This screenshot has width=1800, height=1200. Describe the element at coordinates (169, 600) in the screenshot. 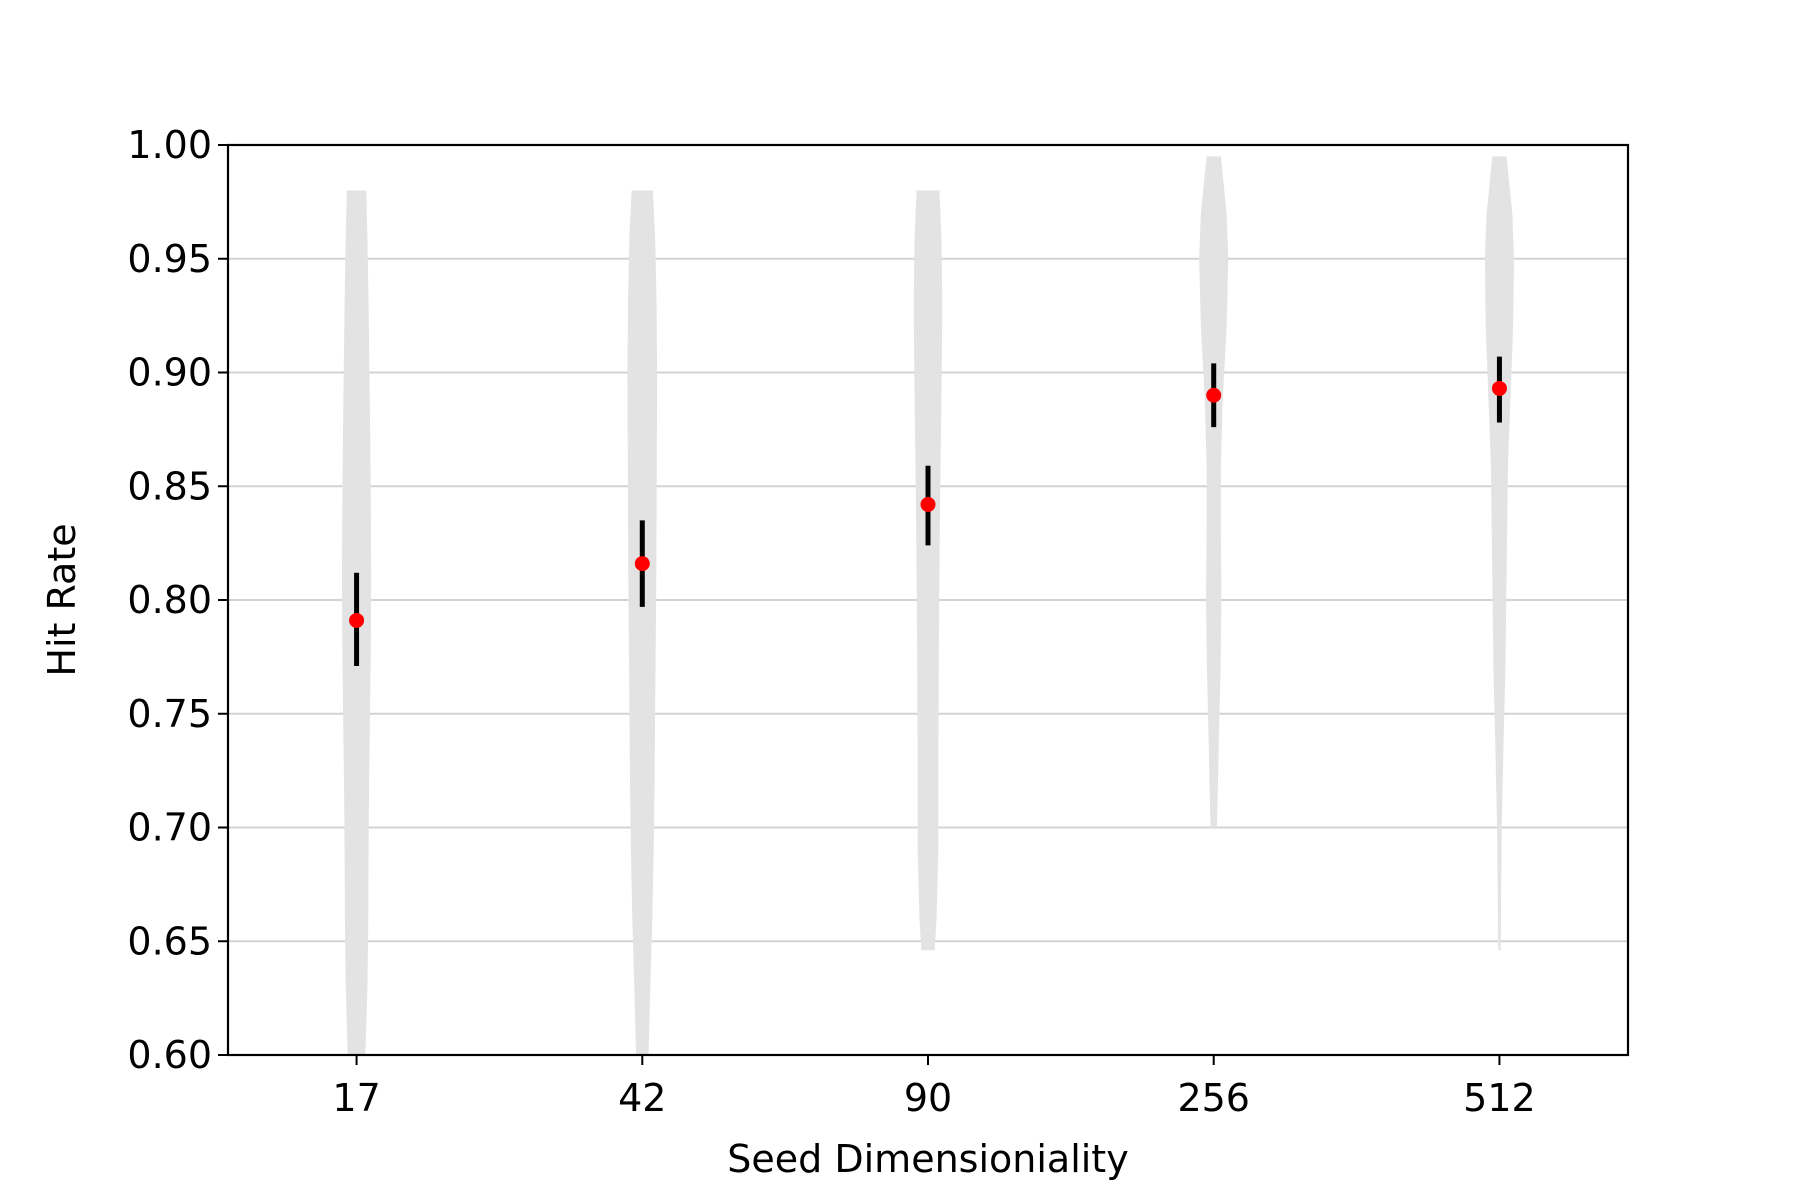

I see `y-tick-label: 0.80` at that location.